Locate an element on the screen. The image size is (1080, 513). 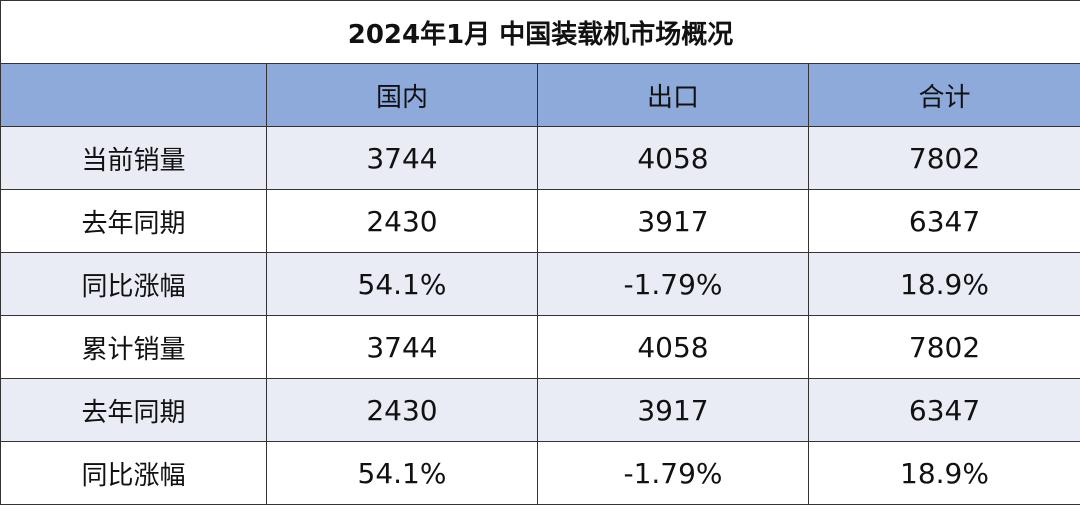
table-title: 2024年1月 中国装载机市场概况 is located at coordinates (540, 32).